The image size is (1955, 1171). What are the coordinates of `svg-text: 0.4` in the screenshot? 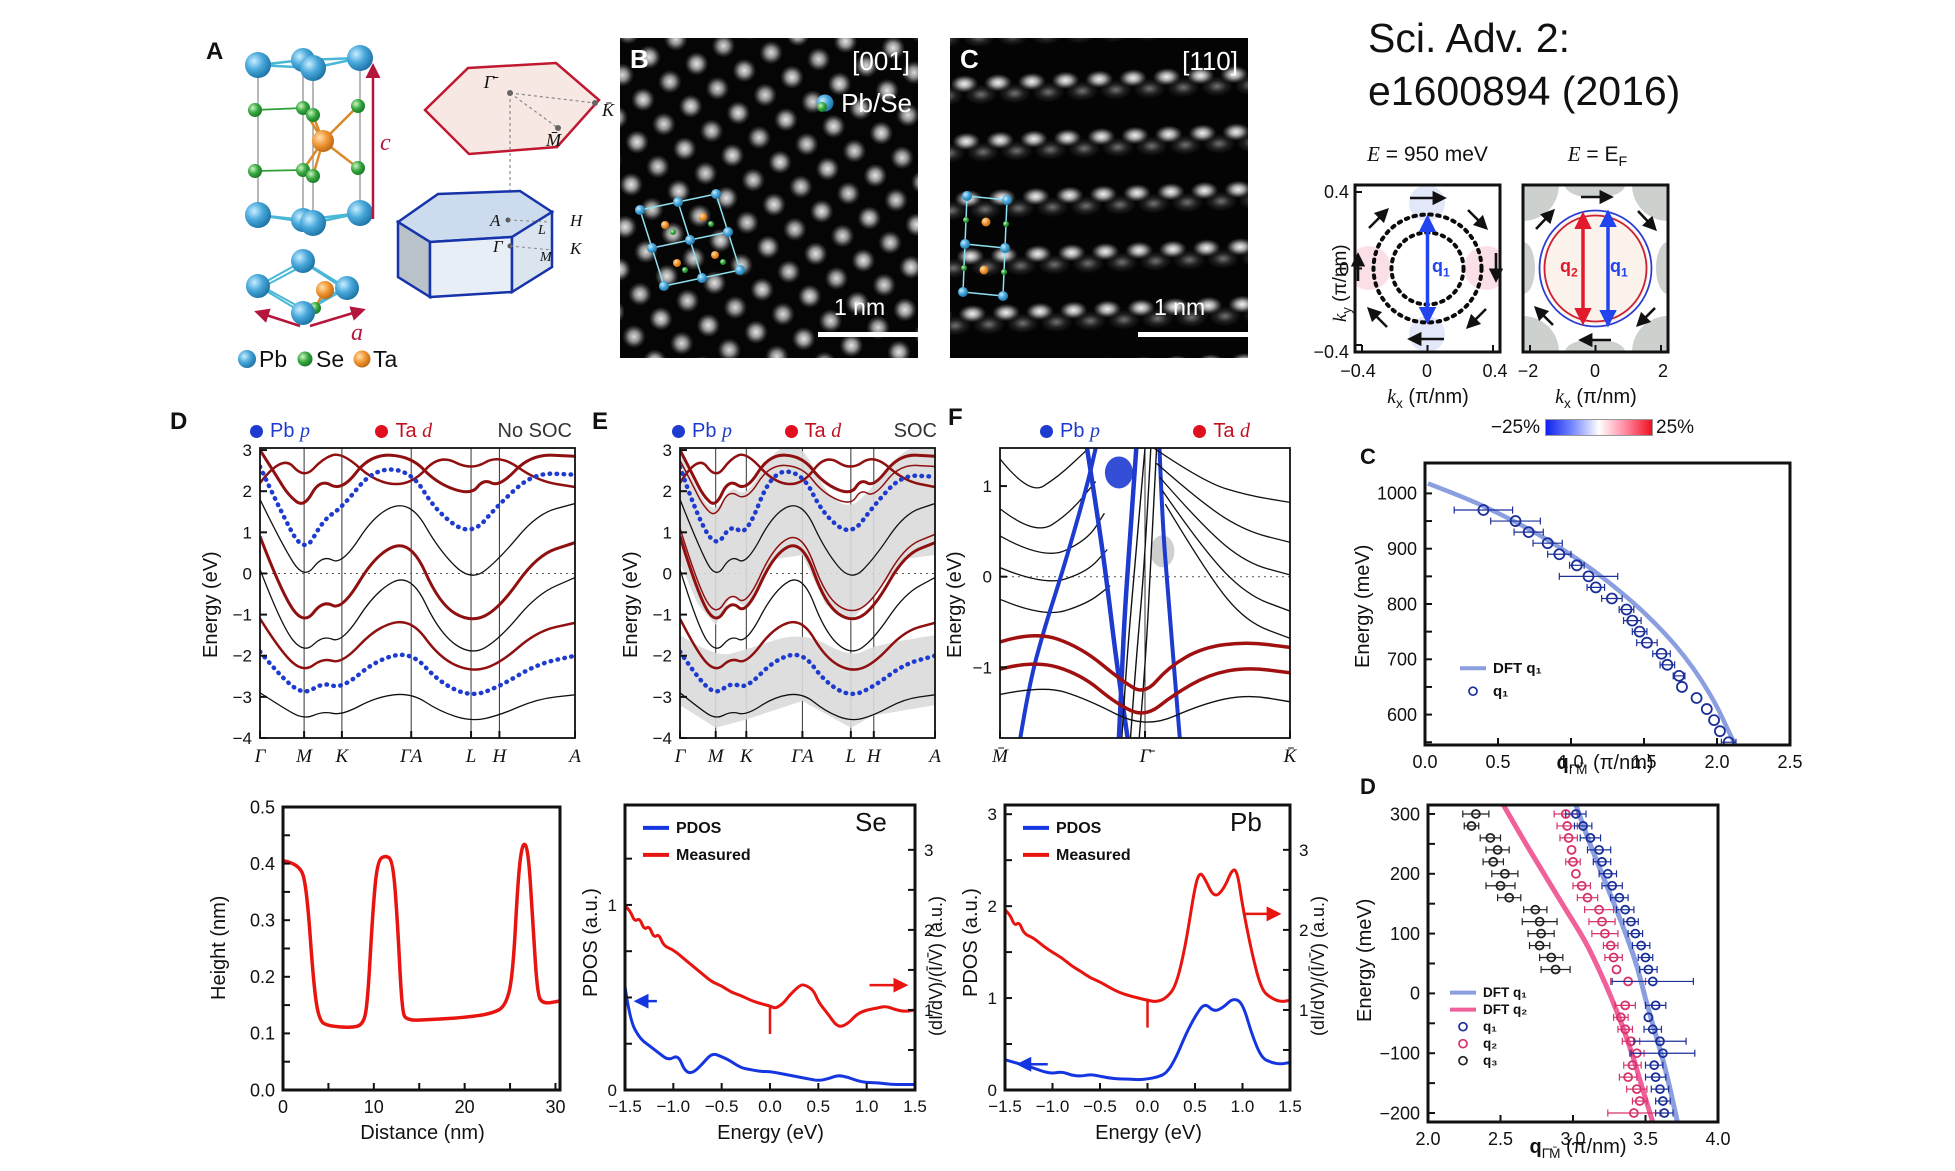 It's located at (262, 864).